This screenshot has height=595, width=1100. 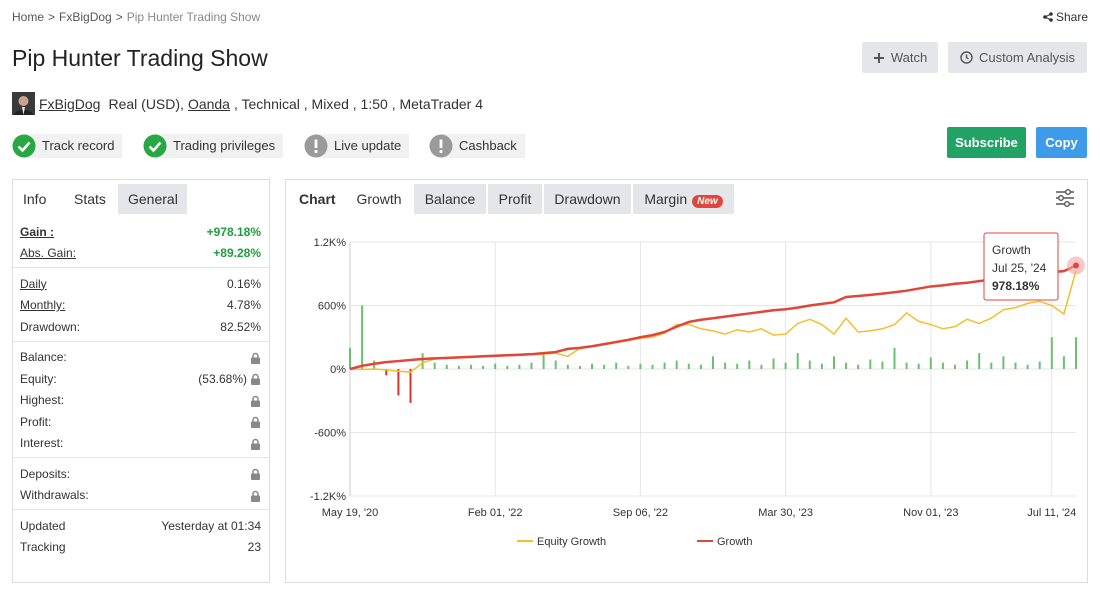 I want to click on avatar, so click(x=23, y=103).